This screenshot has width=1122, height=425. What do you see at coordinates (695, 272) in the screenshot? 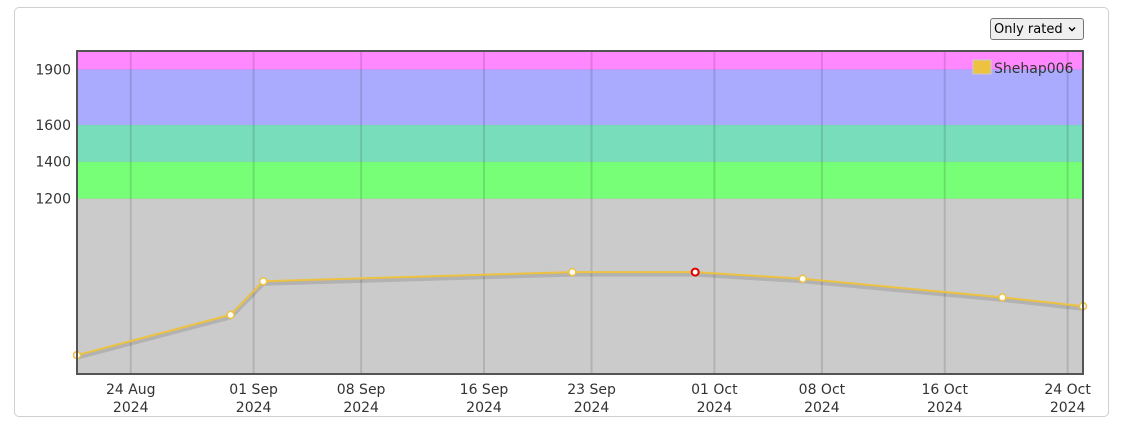
I see `highlighted-data-point` at bounding box center [695, 272].